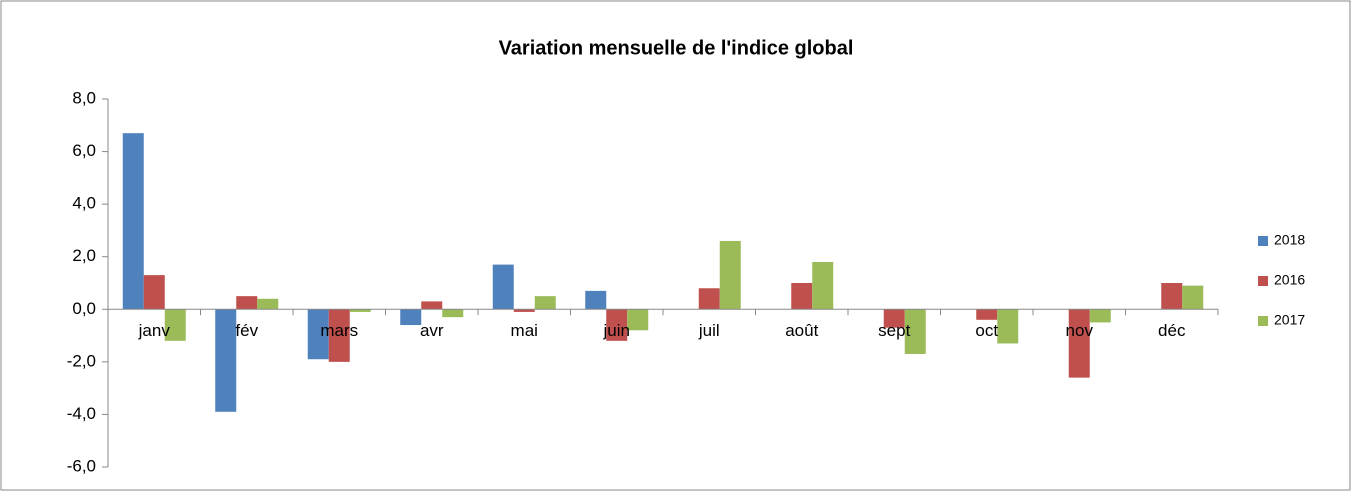 Image resolution: width=1352 pixels, height=492 pixels. I want to click on x-tick-label: oct, so click(986, 330).